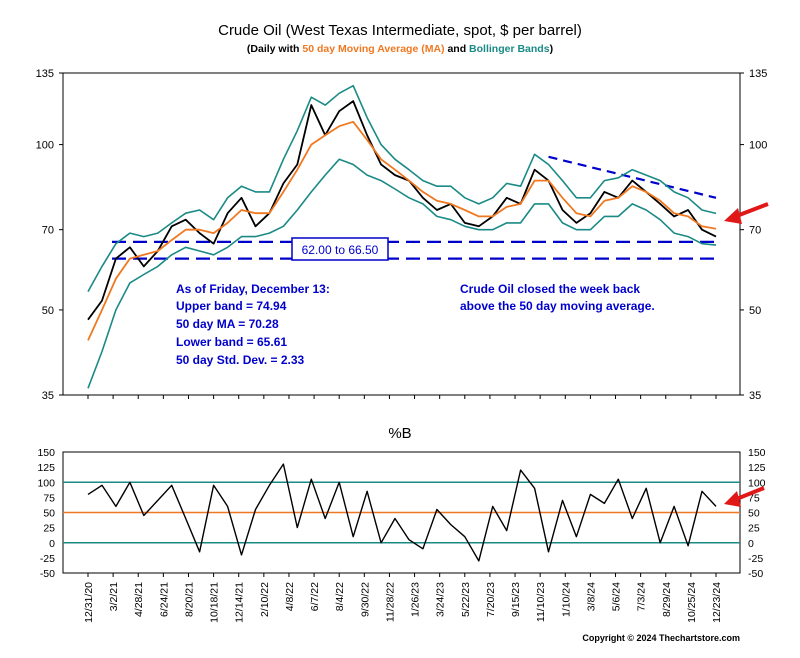 The image size is (800, 658). I want to click on y-tick-label-left: 135, so click(45, 74).